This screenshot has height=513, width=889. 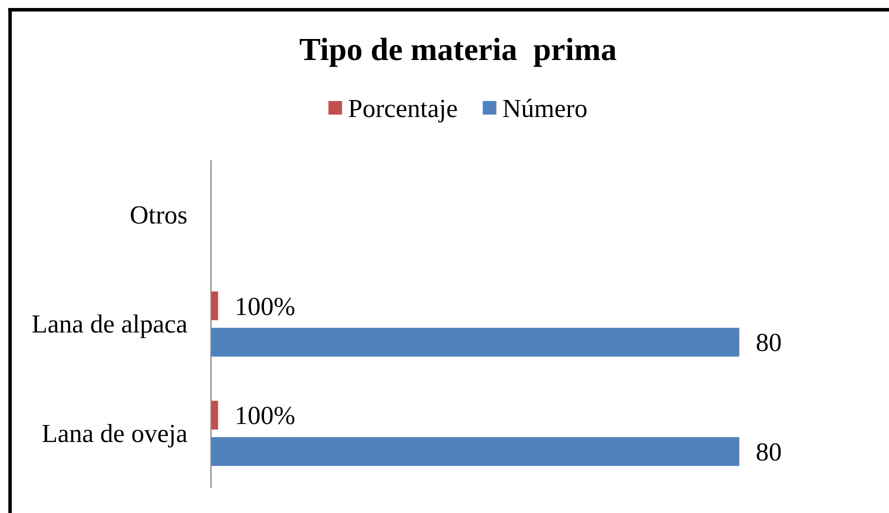 What do you see at coordinates (110, 324) in the screenshot?
I see `y-tick-label: Lana de alpaca` at bounding box center [110, 324].